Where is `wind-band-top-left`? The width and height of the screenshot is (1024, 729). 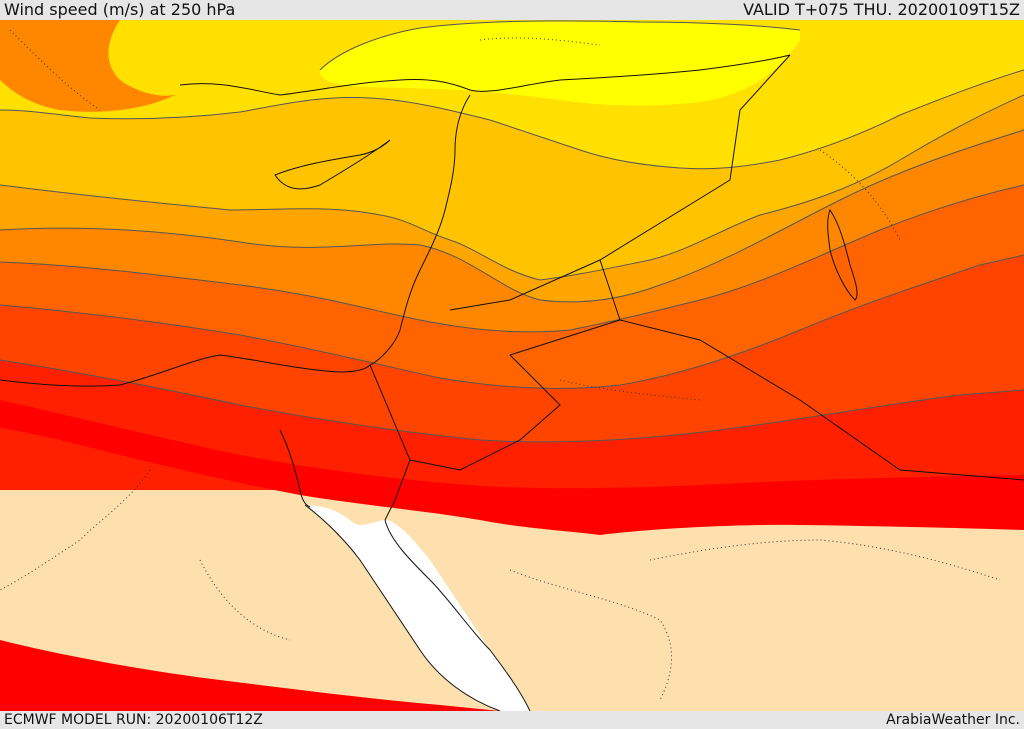
wind-band-top-left is located at coordinates (90, 66).